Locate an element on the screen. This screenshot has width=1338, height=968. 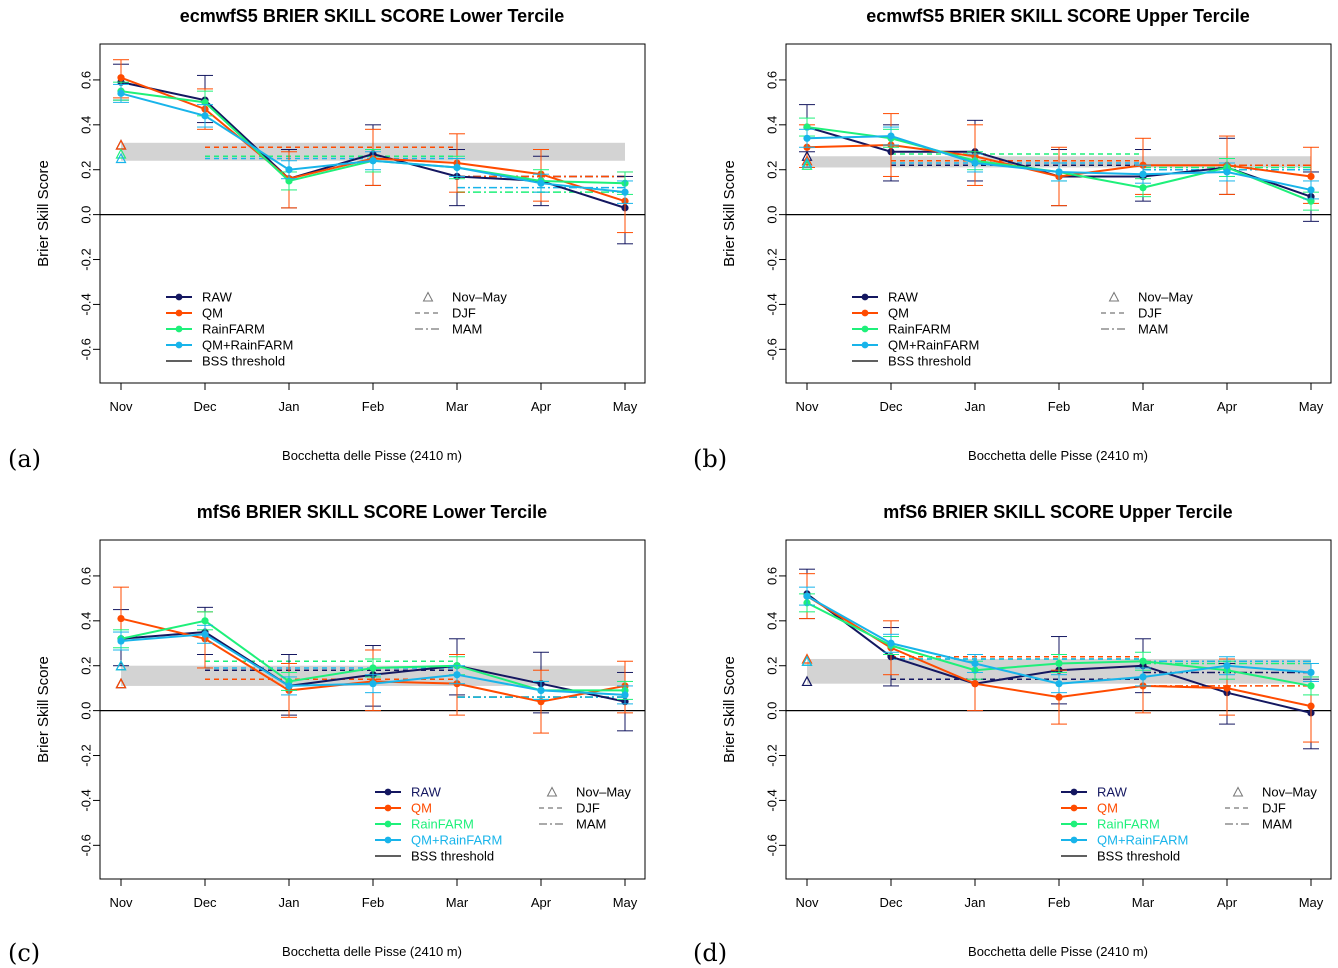
panel-label: (c) is located at coordinates (24, 953).